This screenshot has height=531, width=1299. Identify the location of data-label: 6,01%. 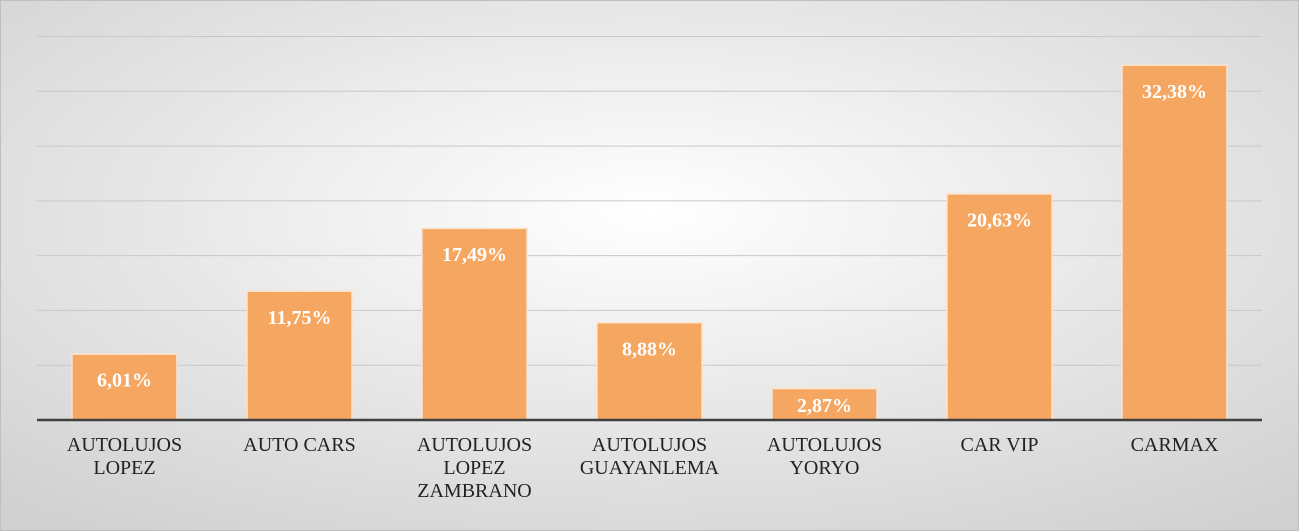
(124, 381).